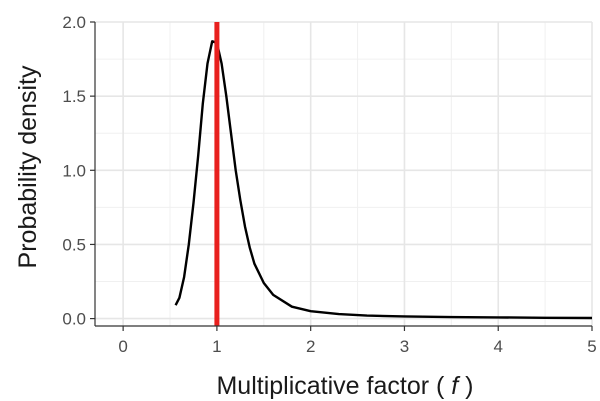  Describe the element at coordinates (404, 346) in the screenshot. I see `x-tick-label: 3` at that location.